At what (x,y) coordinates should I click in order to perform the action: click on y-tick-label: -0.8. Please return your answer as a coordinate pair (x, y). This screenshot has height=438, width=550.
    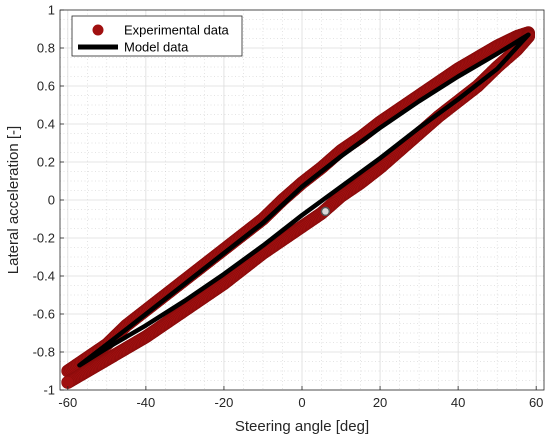
    Looking at the image, I should click on (44, 352).